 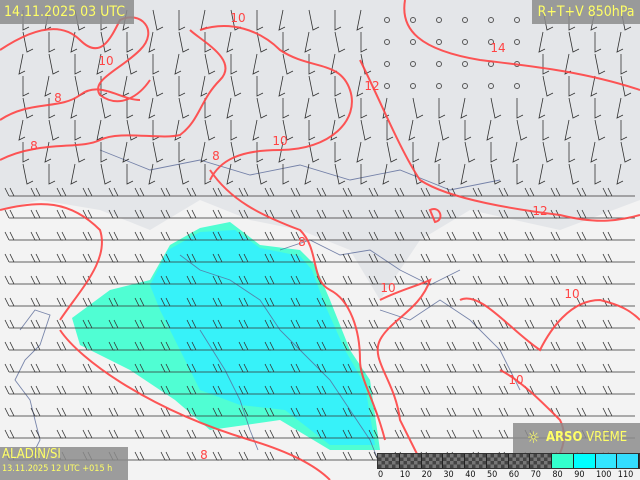 What do you see at coordinates (302, 242) in the screenshot?
I see `contour-label: 8` at bounding box center [302, 242].